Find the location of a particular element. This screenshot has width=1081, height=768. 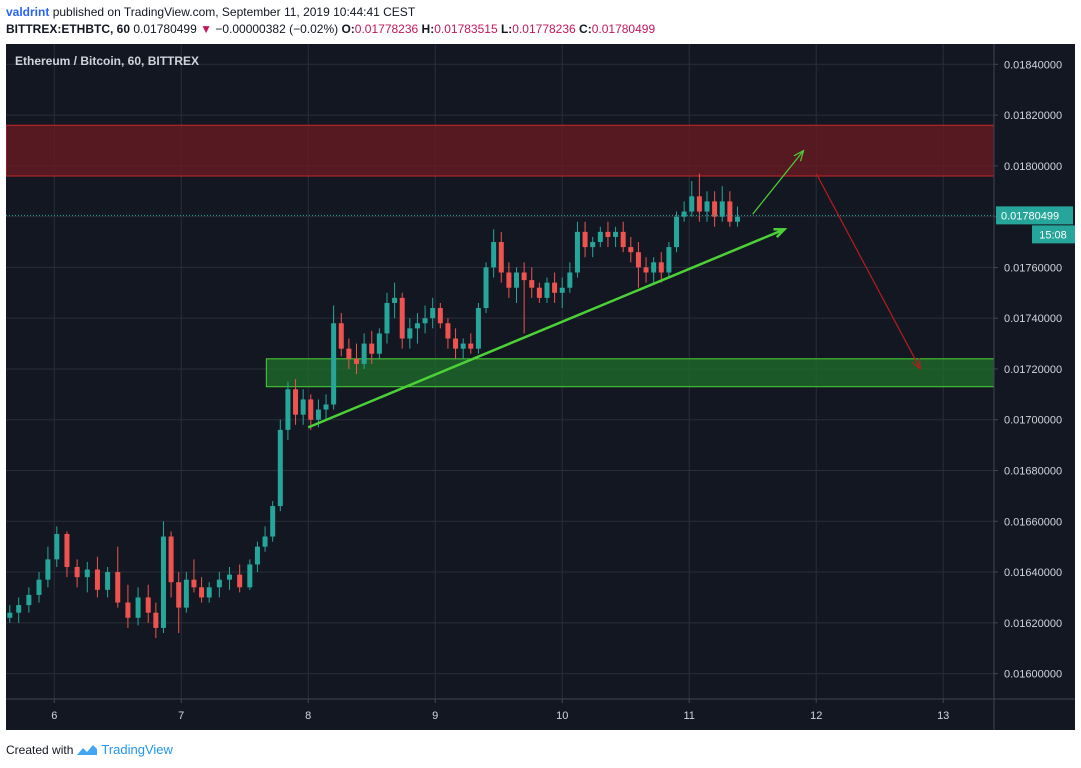

high-value: 0.01783515 is located at coordinates (466, 29).